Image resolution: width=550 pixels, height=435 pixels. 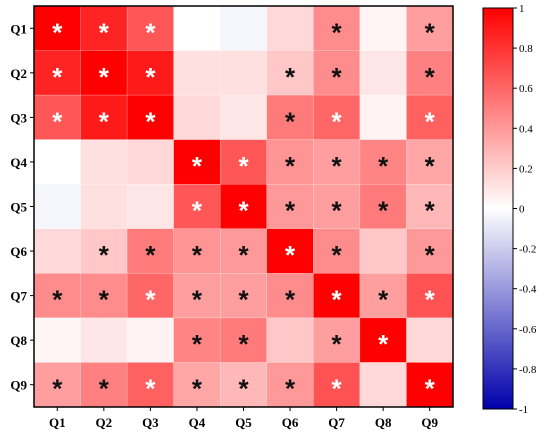 I want to click on heatmap-cell-Q4-Q9, so click(x=430, y=162).